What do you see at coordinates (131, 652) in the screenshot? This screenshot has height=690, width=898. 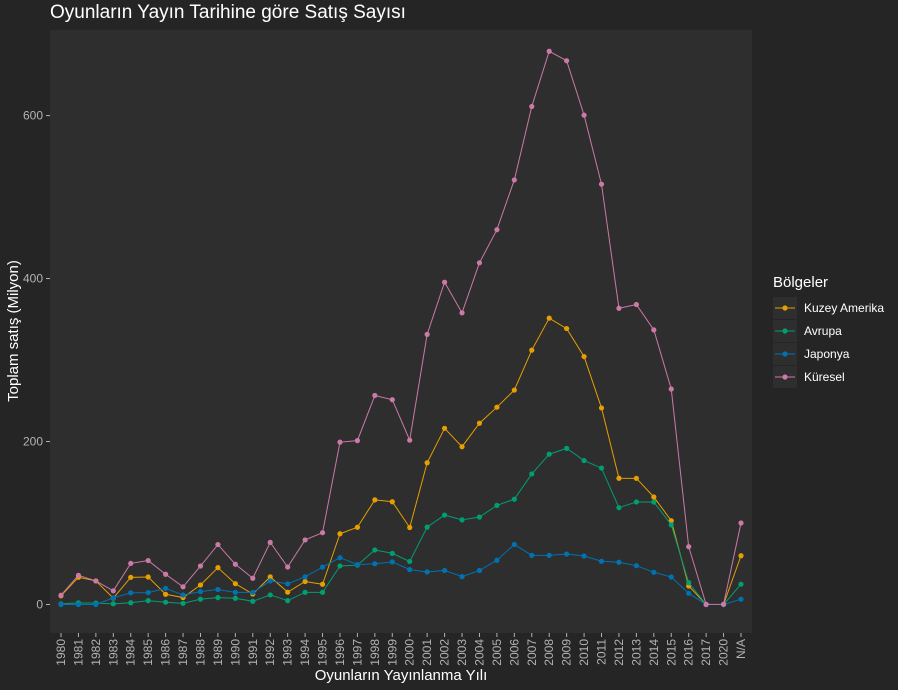 I see `x-tick-label: 1984` at bounding box center [131, 652].